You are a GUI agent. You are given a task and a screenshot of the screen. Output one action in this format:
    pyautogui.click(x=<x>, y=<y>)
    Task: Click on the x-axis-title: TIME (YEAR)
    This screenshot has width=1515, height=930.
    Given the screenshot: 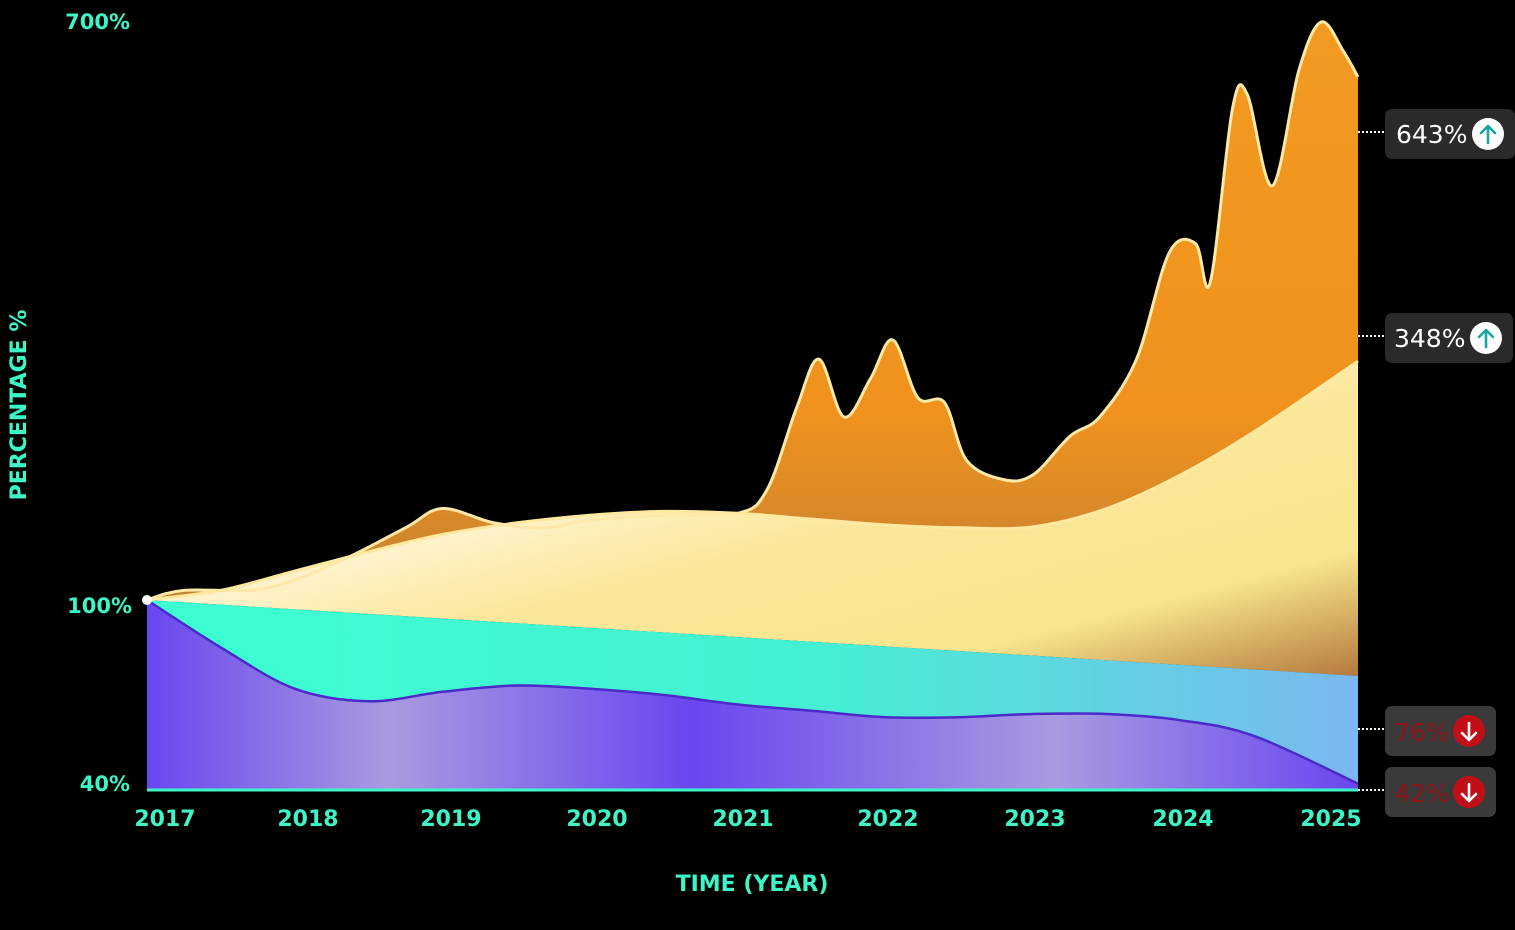 What is the action you would take?
    pyautogui.click(x=752, y=884)
    